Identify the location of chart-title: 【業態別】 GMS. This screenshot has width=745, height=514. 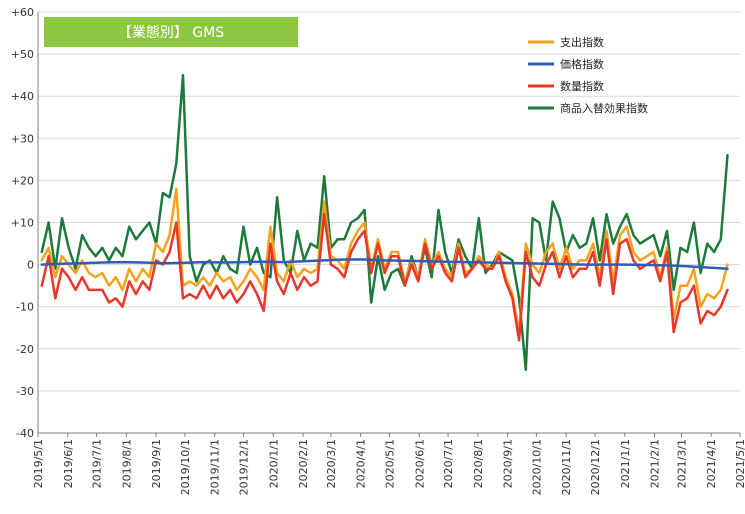
(171, 33).